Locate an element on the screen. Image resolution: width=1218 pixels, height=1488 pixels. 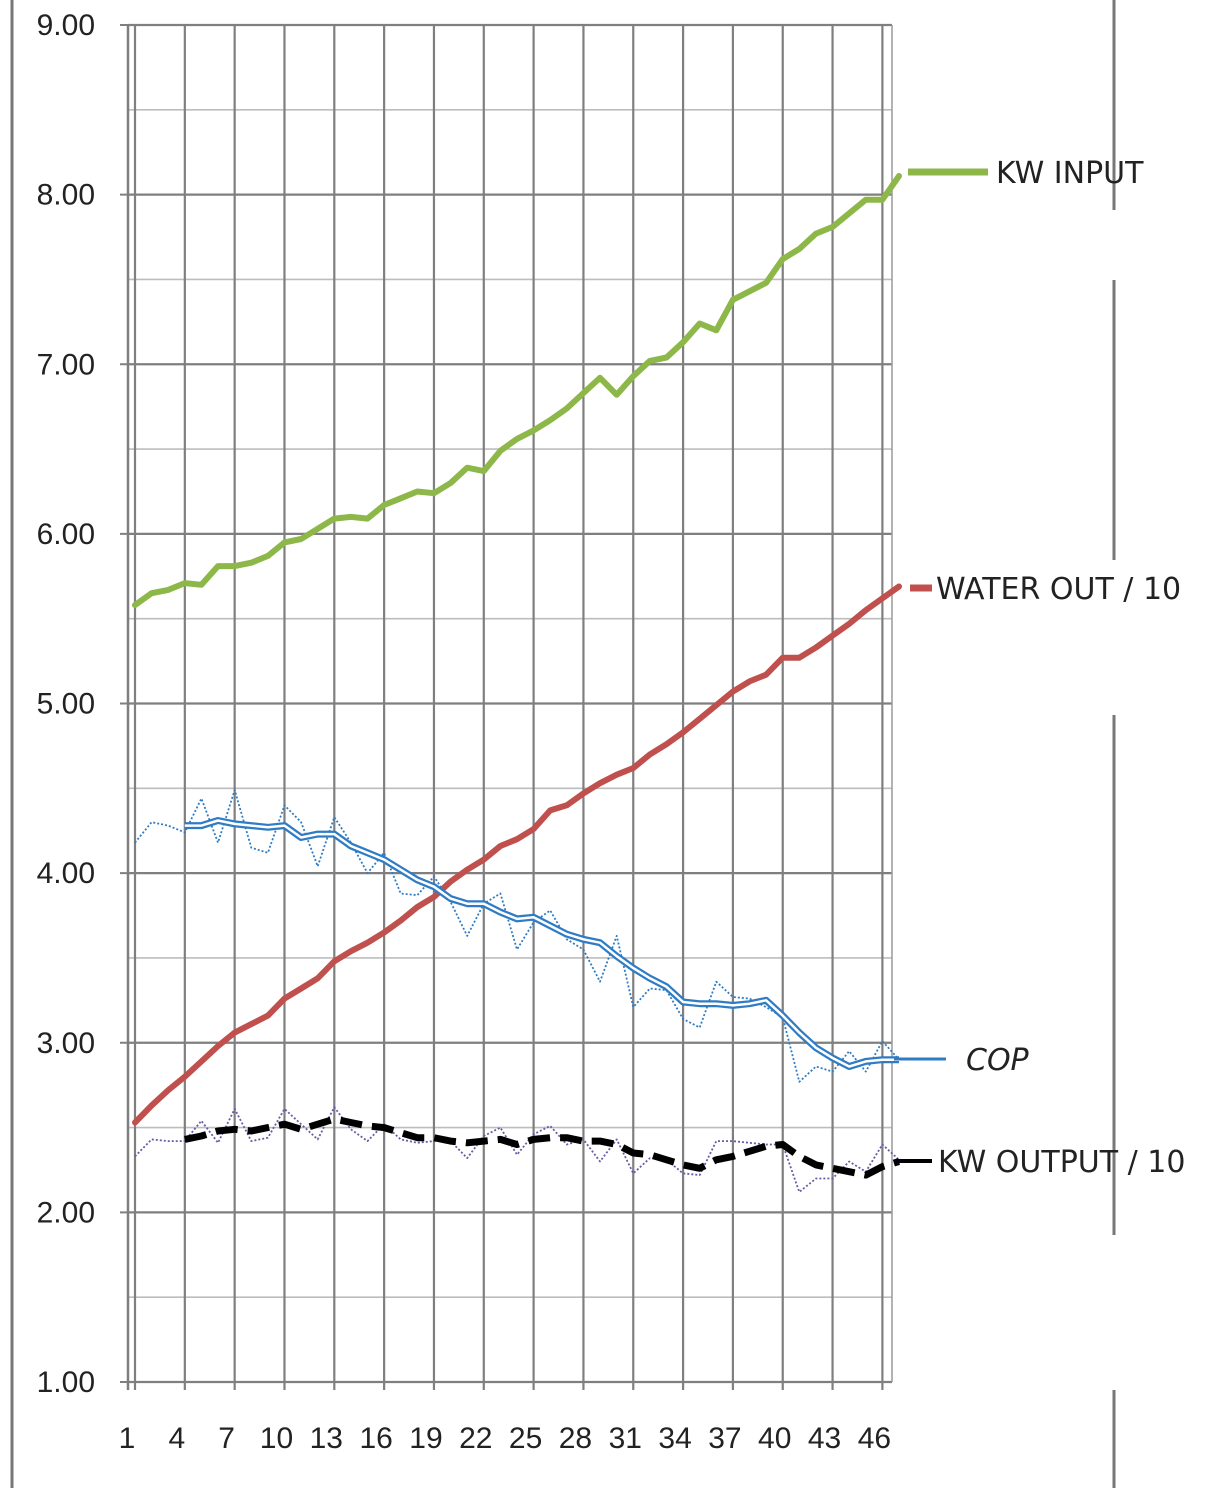
x-tick-label: 34 is located at coordinates (674, 1438).